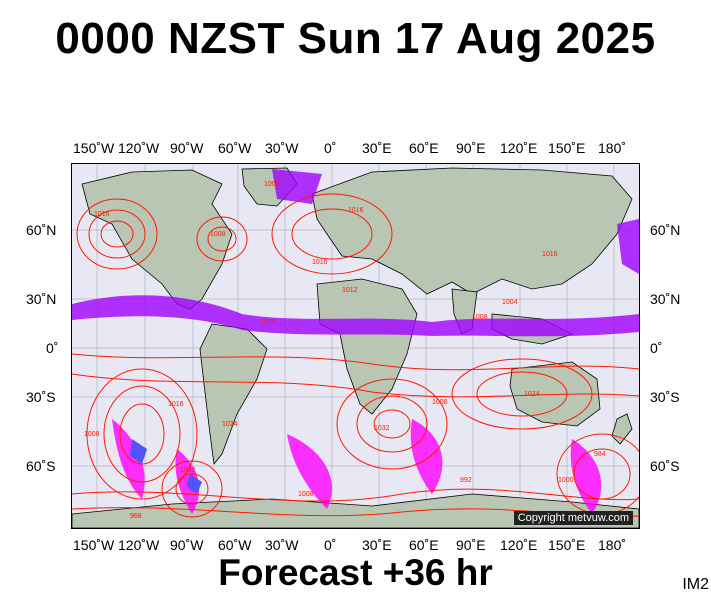  I want to click on forecast-label: Forecast +36 hr, so click(355, 572).